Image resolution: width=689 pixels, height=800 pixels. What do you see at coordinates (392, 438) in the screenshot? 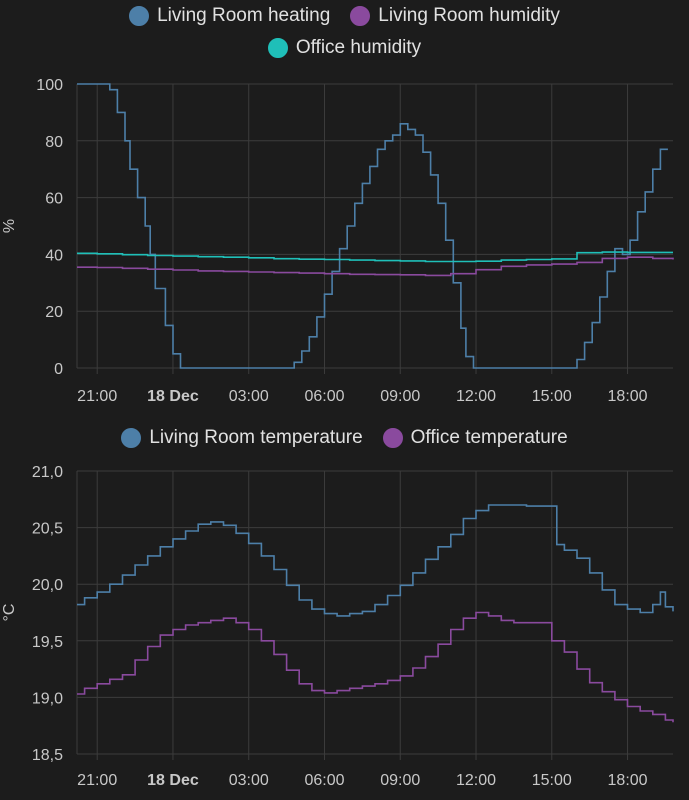
I see `legend-swatch-office-temperature` at bounding box center [392, 438].